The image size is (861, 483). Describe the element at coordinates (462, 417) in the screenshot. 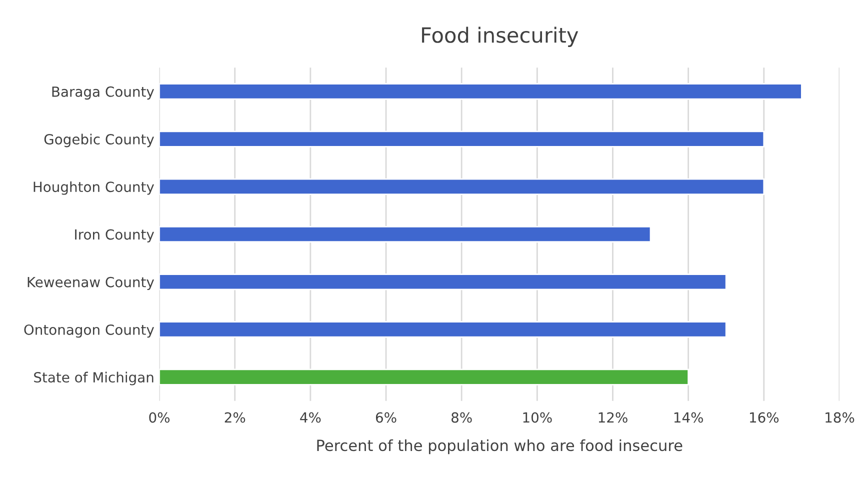

I see `x-tick-label: 8%` at that location.